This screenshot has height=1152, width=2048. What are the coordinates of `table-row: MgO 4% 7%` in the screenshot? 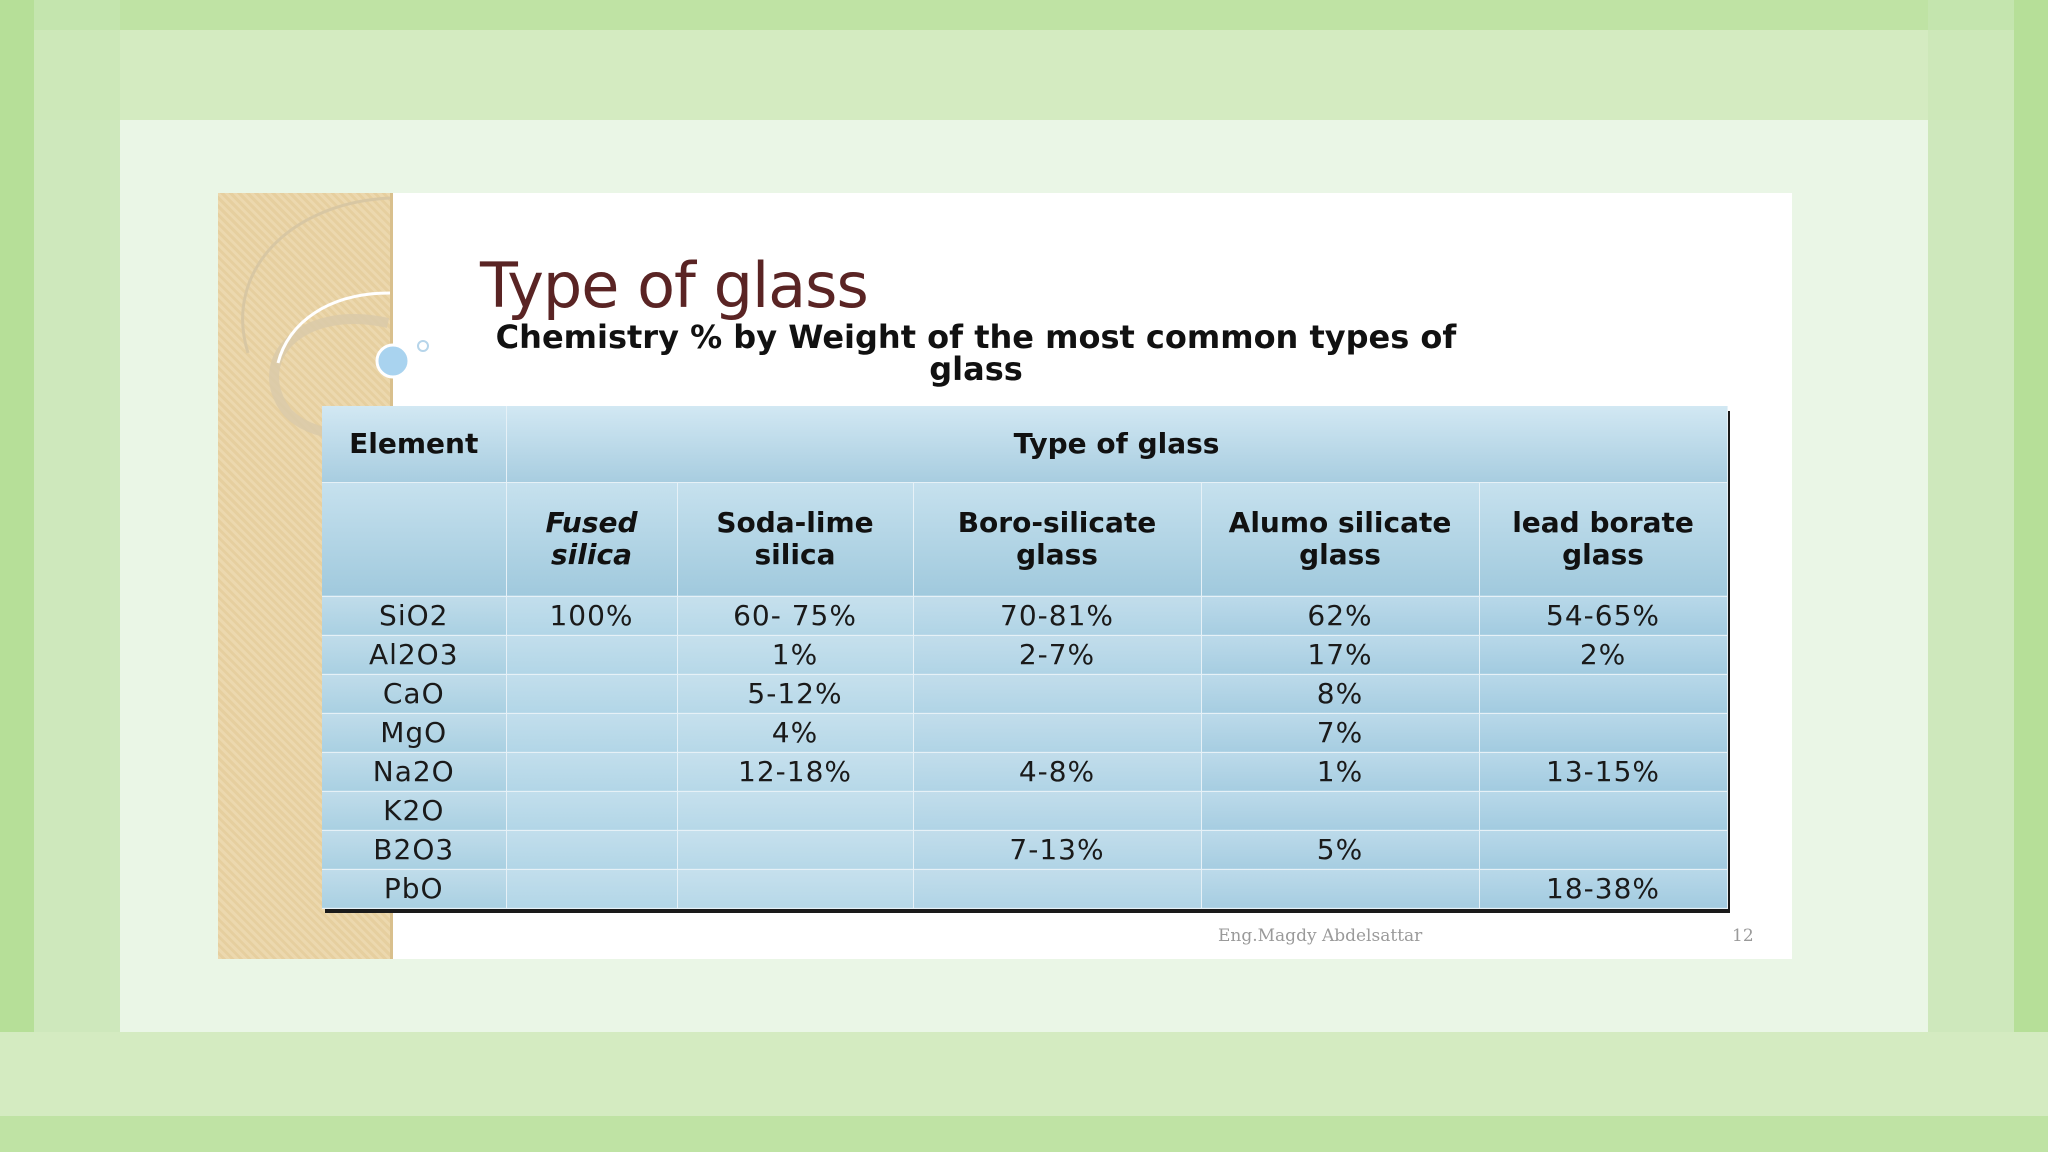 It's located at (1025, 733).